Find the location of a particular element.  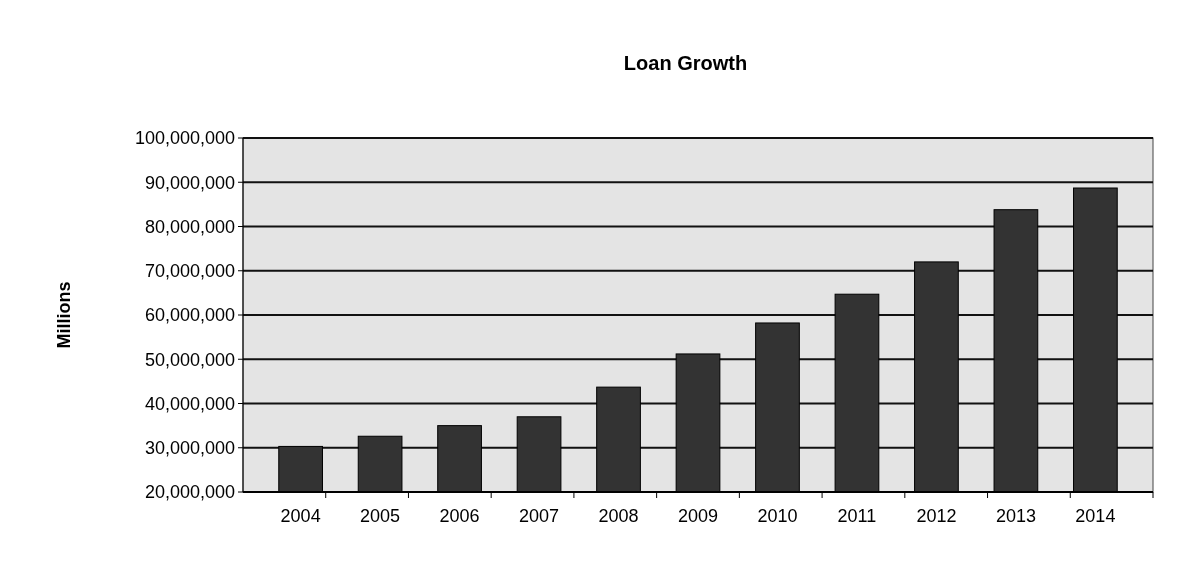

y-tick-label: 70,000,000 is located at coordinates (189, 271).